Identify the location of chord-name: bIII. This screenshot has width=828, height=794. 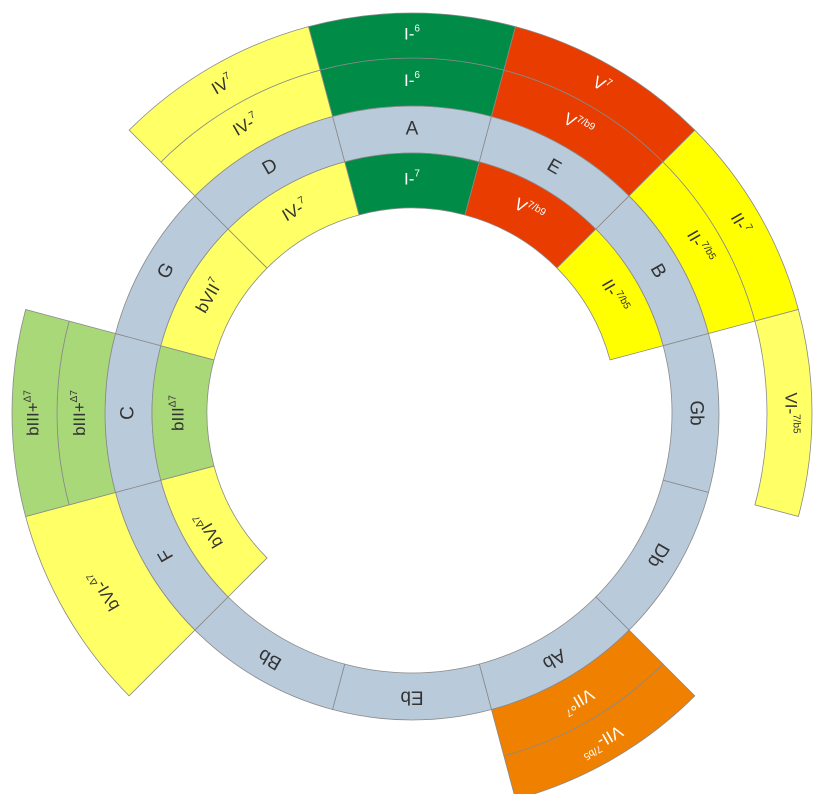
(178, 419).